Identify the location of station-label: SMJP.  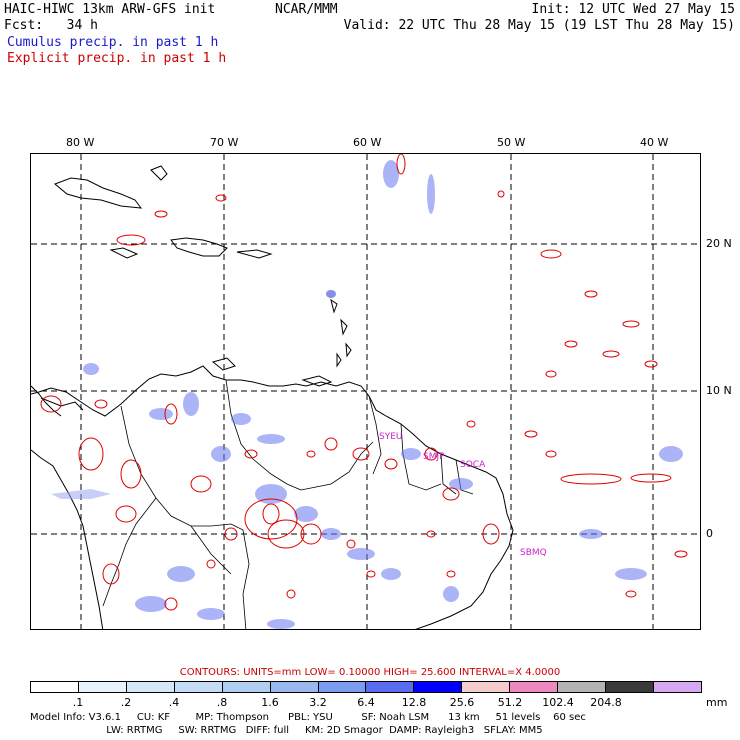
(434, 457).